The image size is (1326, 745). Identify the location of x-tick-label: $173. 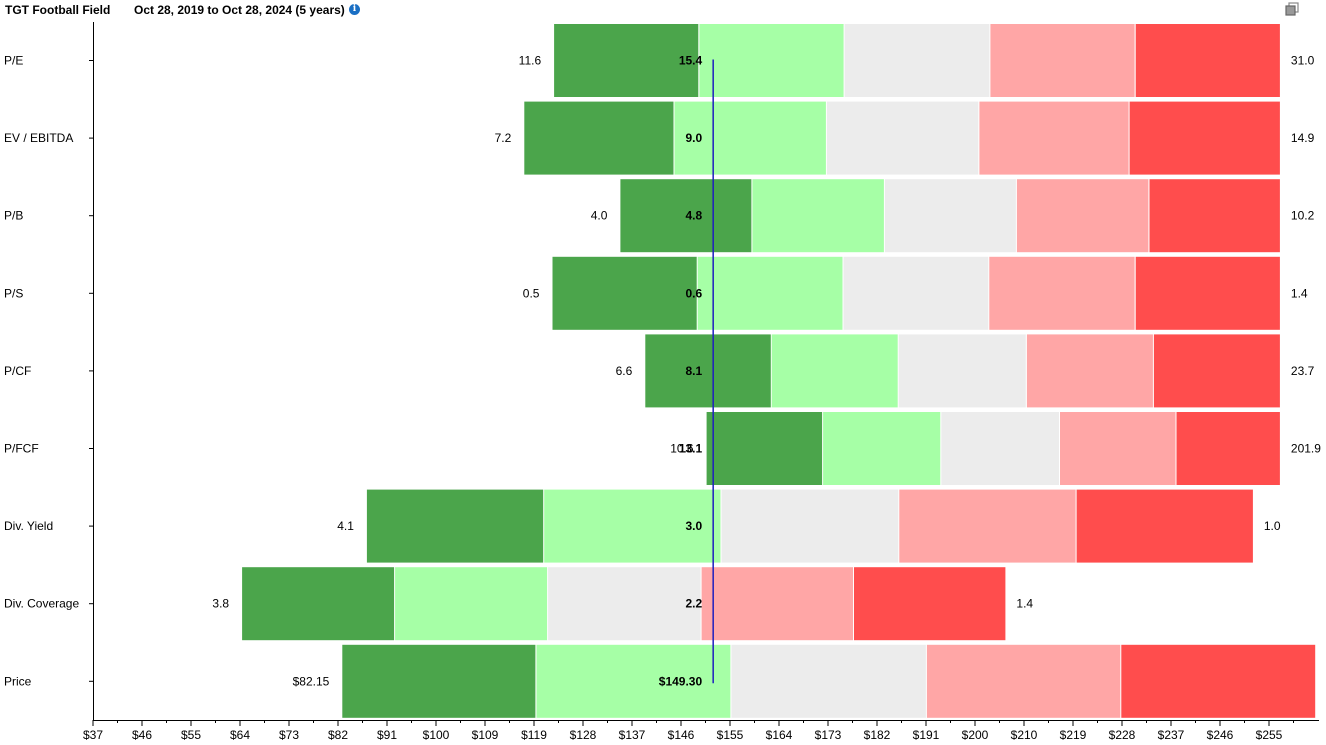
(828, 735).